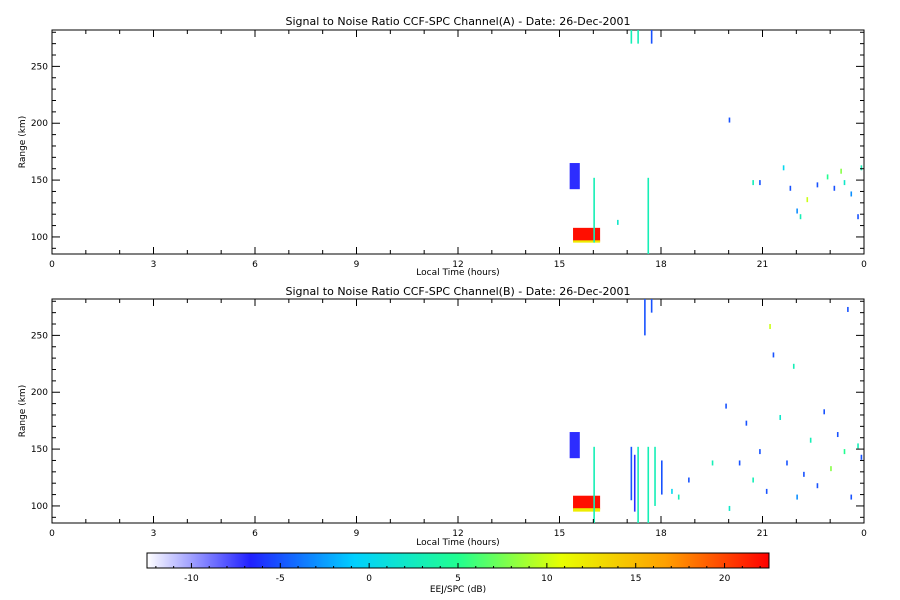 Image resolution: width=900 pixels, height=600 pixels. I want to click on colorbar-tick-label: -5, so click(280, 579).